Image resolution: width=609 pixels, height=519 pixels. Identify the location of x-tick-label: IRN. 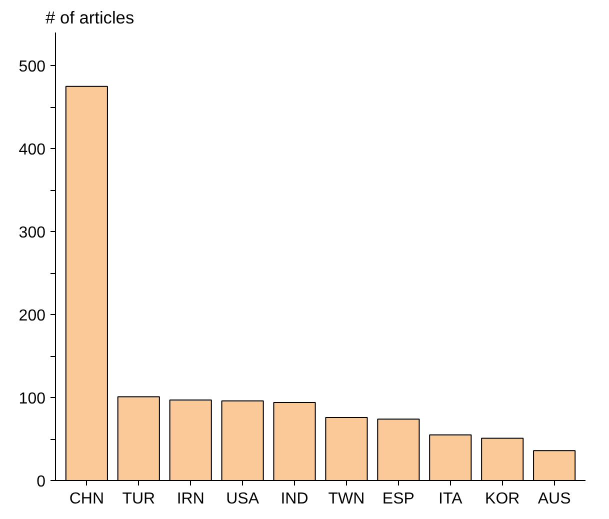
(190, 499).